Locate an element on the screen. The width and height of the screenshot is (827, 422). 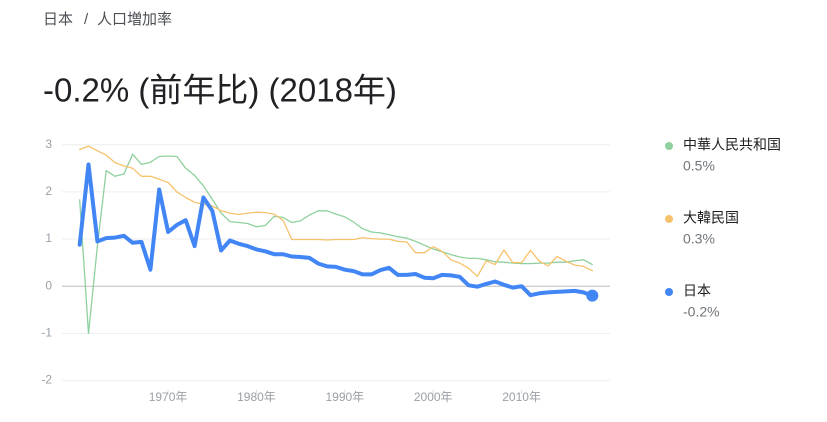
legend-value: 0.5% is located at coordinates (699, 166).